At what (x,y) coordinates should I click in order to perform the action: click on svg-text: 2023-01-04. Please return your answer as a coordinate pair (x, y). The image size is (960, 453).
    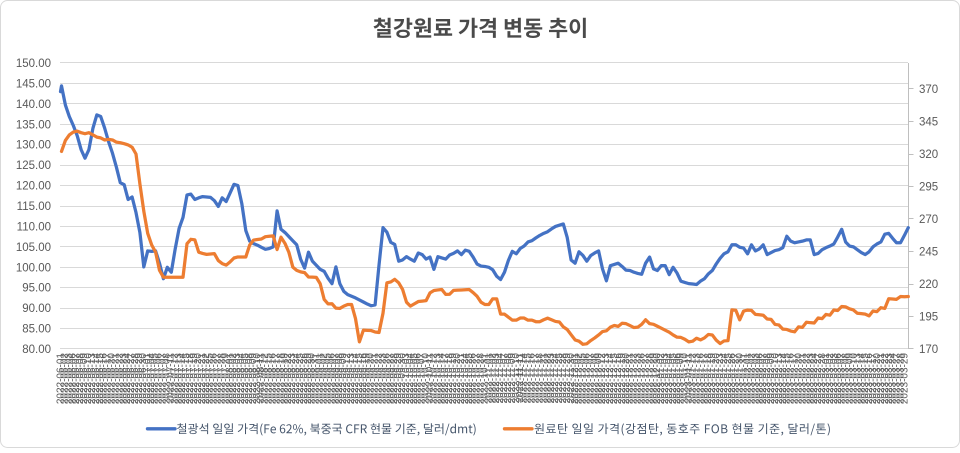
    Looking at the image, I should click on (669, 379).